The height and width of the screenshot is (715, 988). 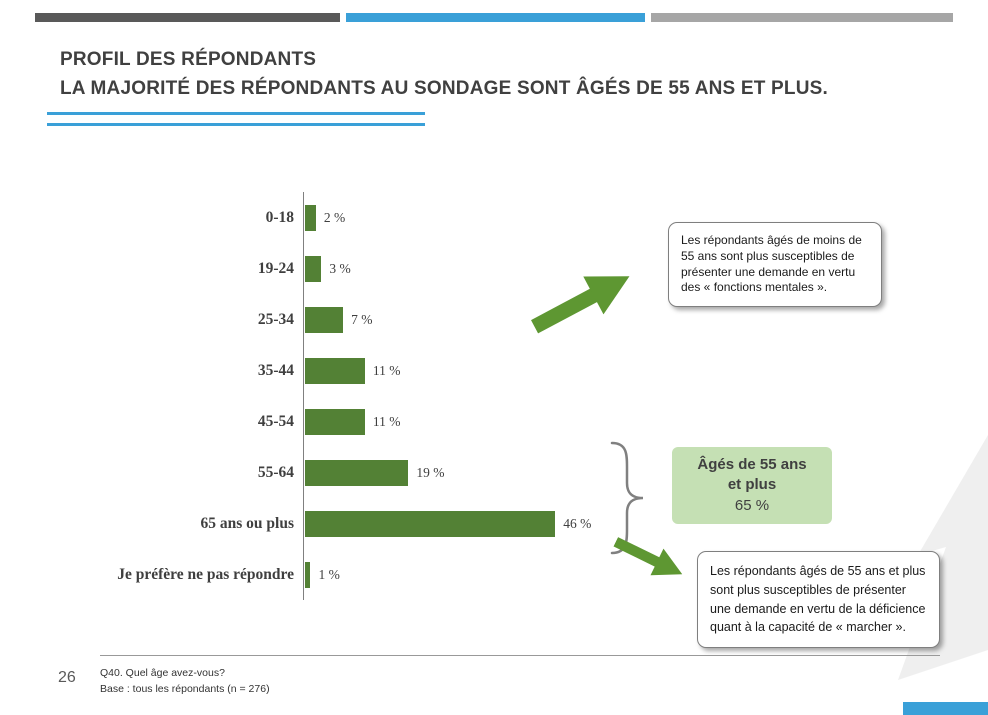 What do you see at coordinates (275, 370) in the screenshot?
I see `category-label: 35-44` at bounding box center [275, 370].